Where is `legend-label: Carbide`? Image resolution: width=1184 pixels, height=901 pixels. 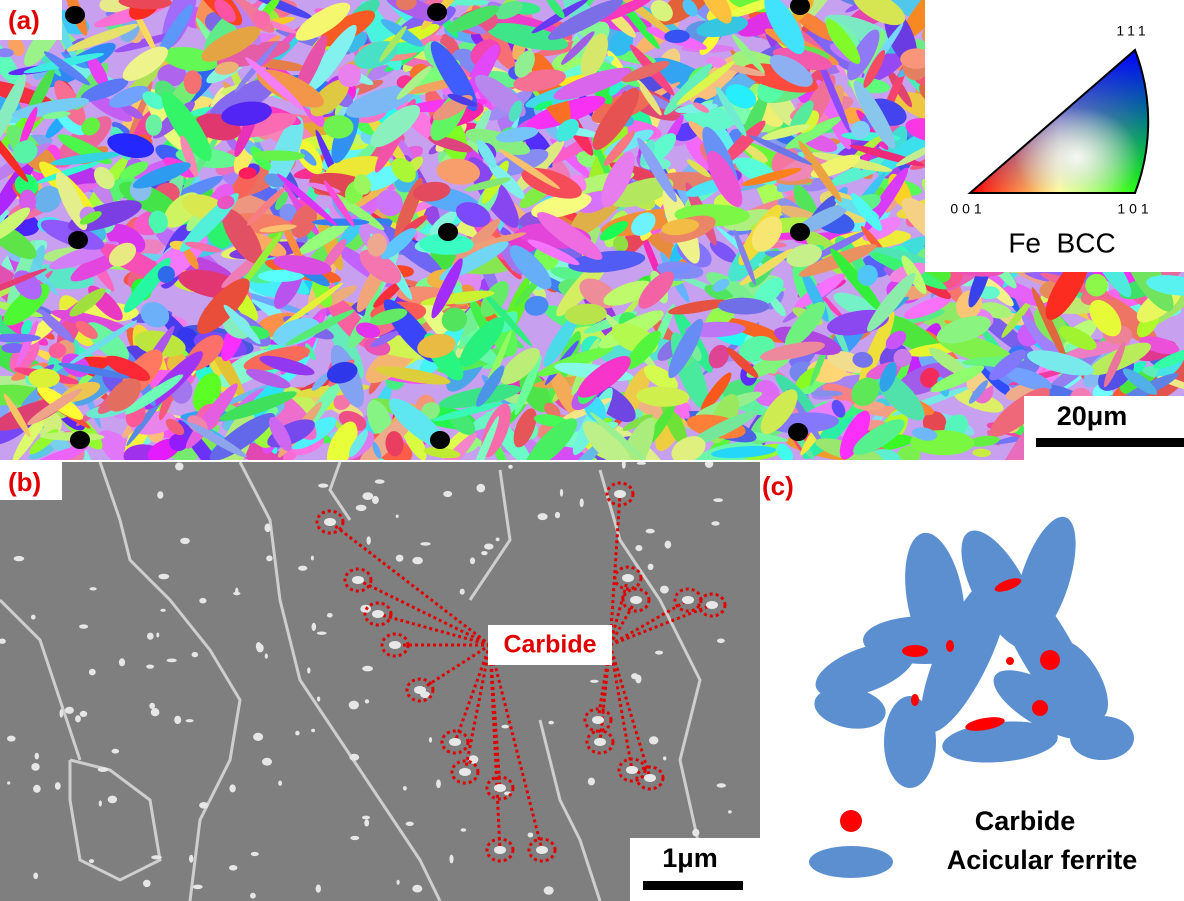 legend-label: Carbide is located at coordinates (1025, 821).